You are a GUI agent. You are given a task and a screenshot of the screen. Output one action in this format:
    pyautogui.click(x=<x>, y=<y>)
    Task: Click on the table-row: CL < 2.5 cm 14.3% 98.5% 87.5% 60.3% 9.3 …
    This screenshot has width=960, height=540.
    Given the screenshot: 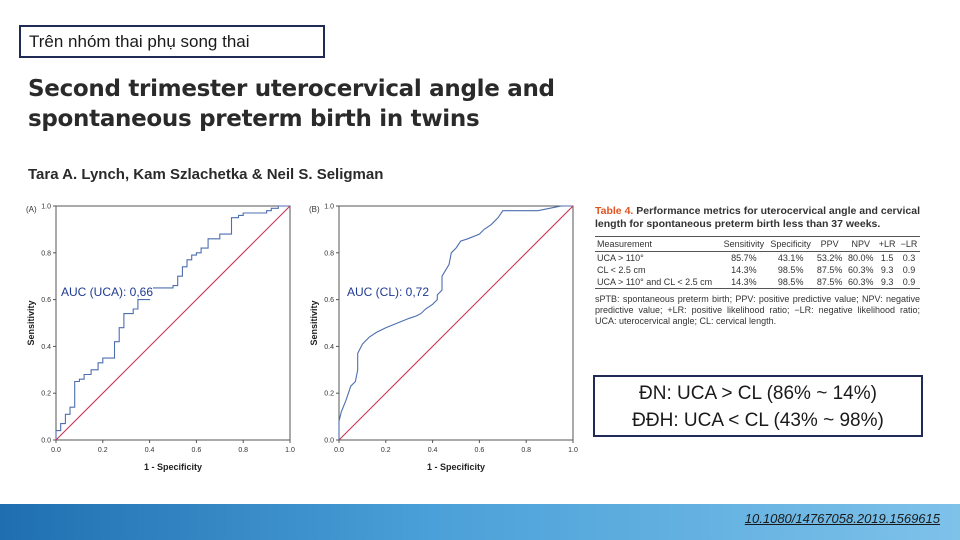 What is the action you would take?
    pyautogui.click(x=757, y=270)
    